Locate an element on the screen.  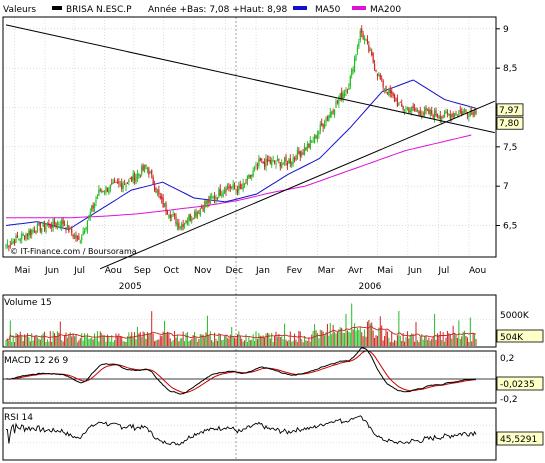
macd-lines is located at coordinates (241, 371).